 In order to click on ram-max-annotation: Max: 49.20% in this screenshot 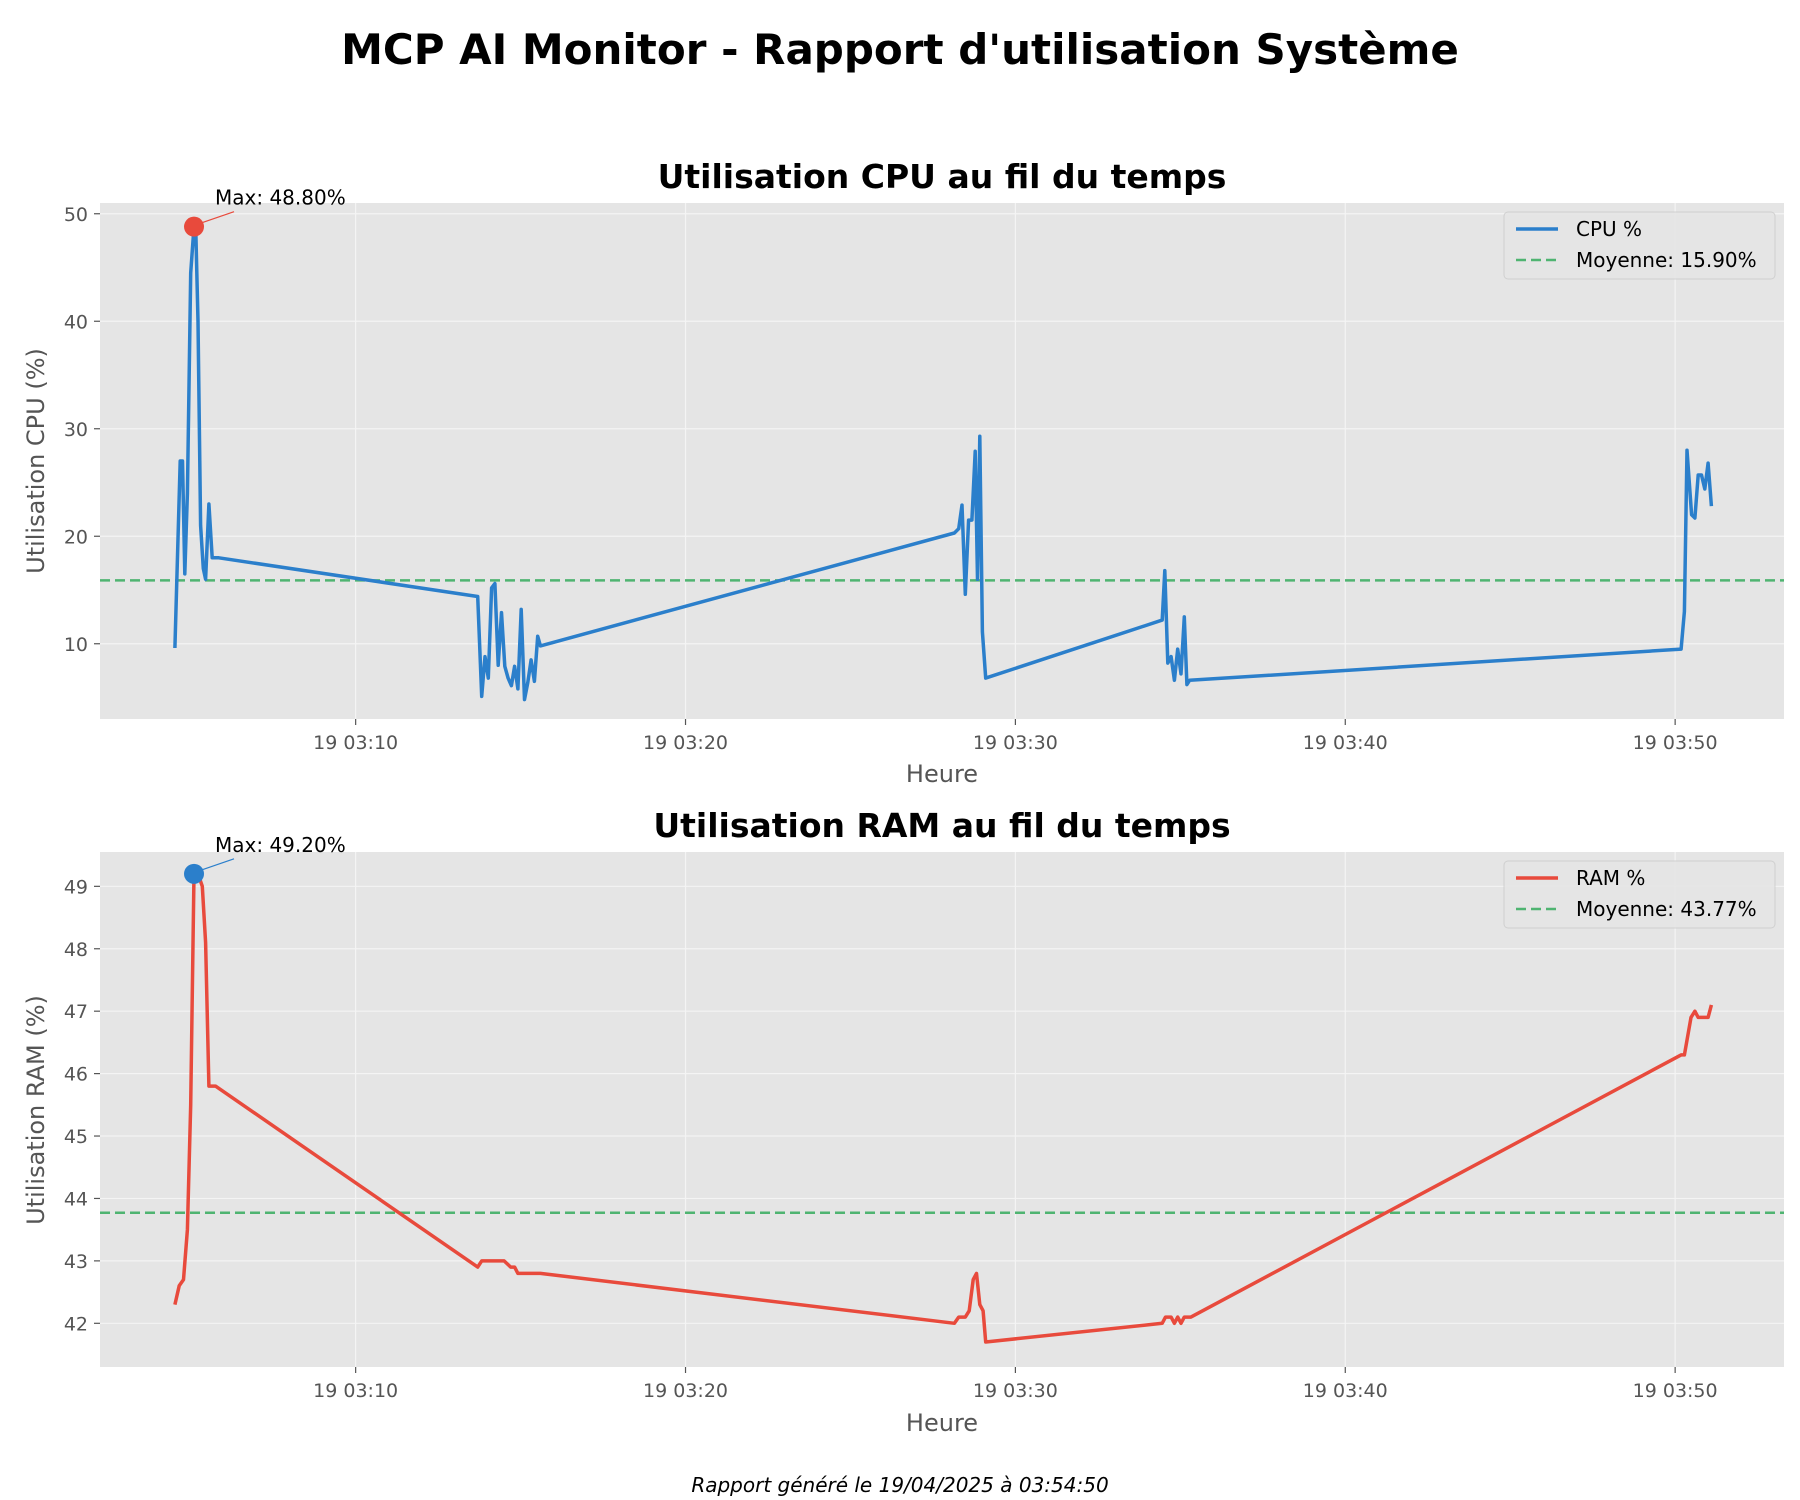, I will do `click(265, 858)`.